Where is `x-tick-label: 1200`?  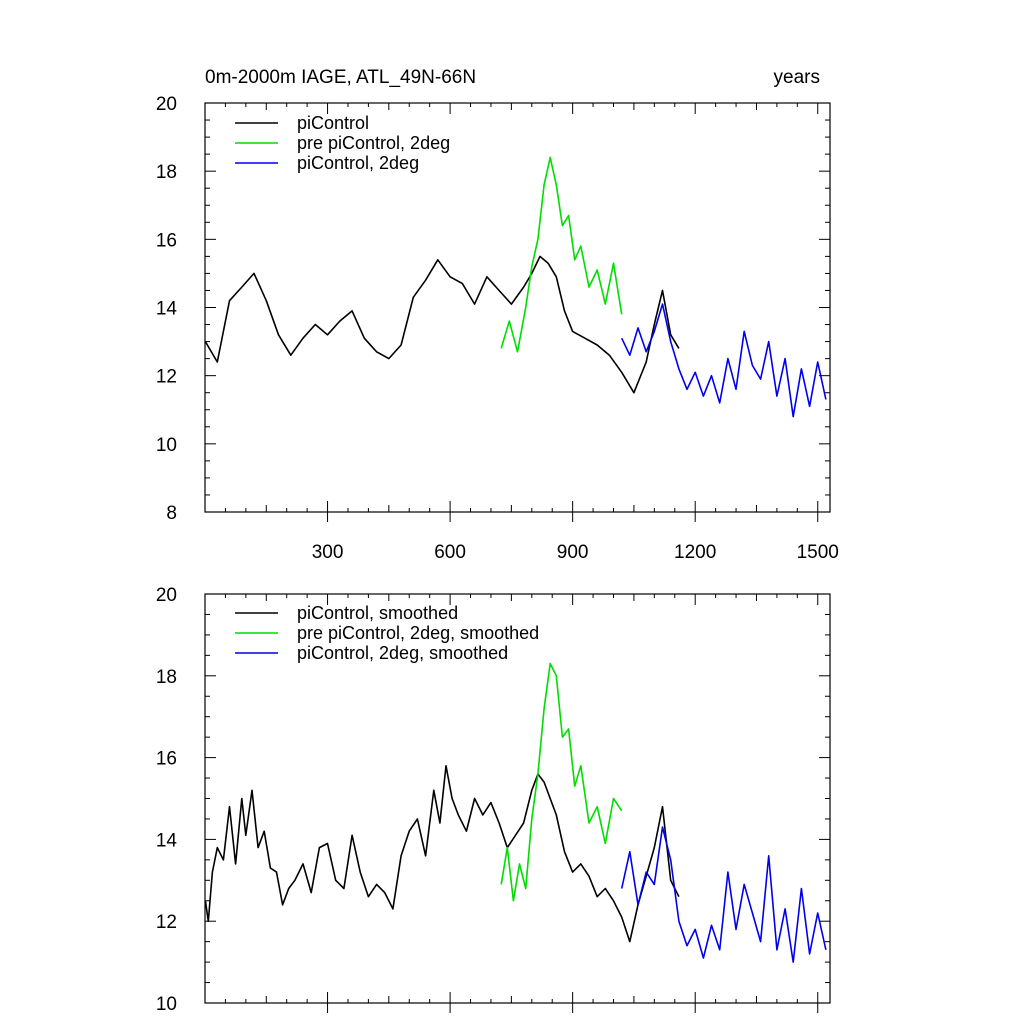
x-tick-label: 1200 is located at coordinates (695, 552).